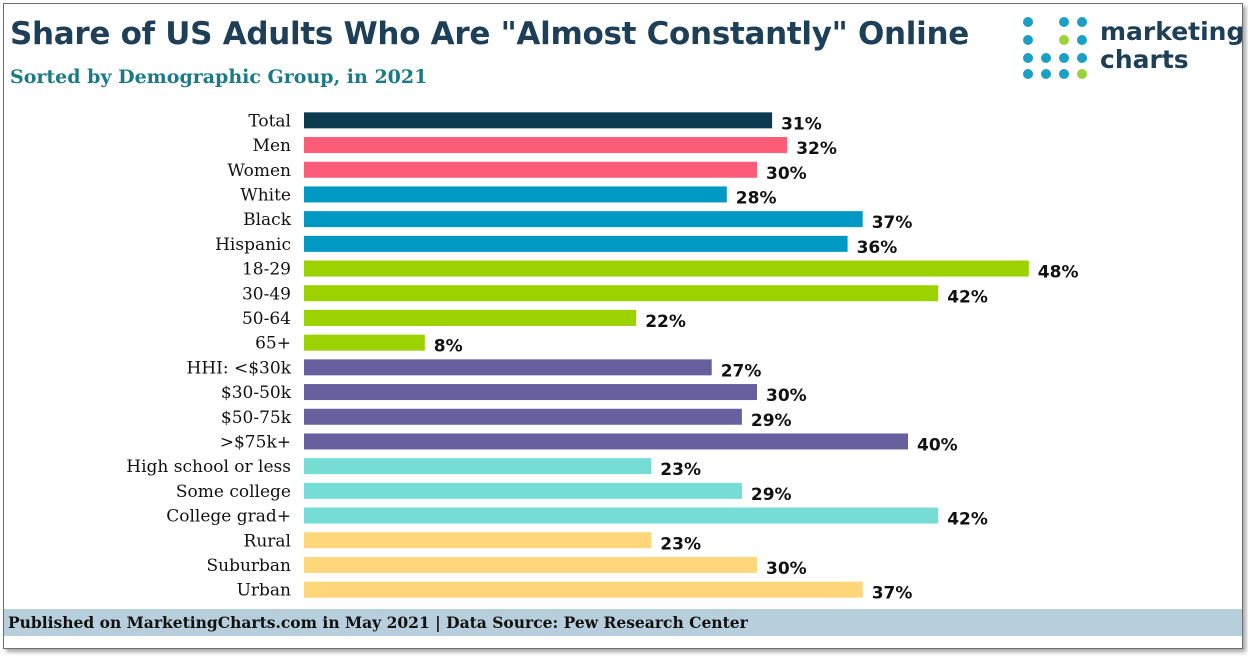  Describe the element at coordinates (741, 371) in the screenshot. I see `value-label: 27%` at that location.